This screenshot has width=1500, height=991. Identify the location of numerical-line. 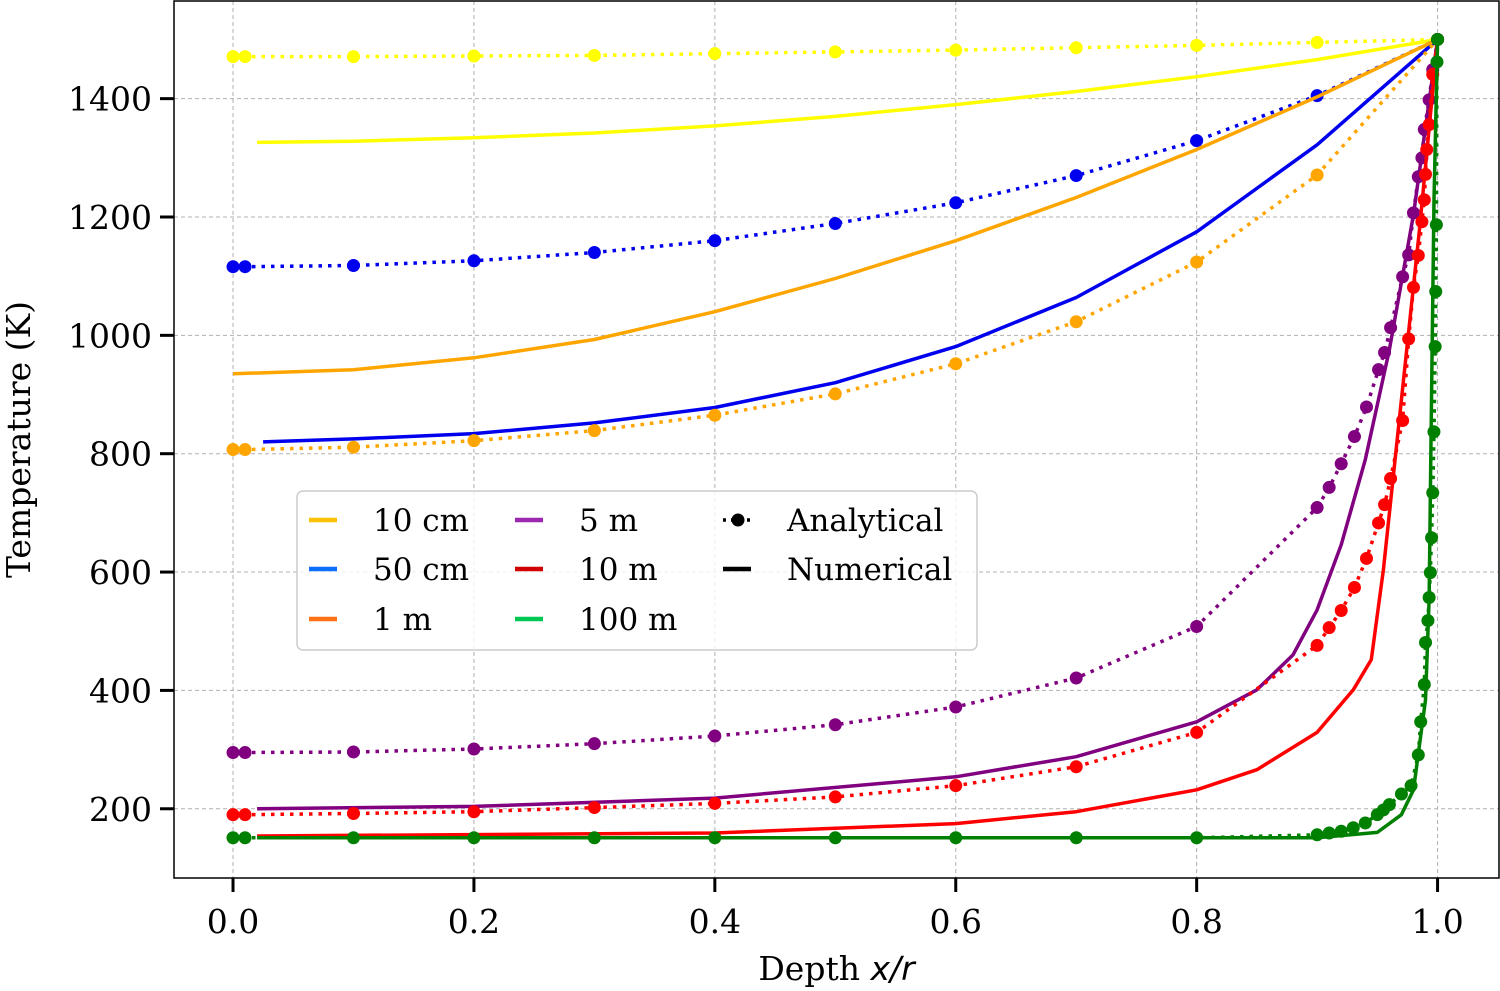
(847, 91).